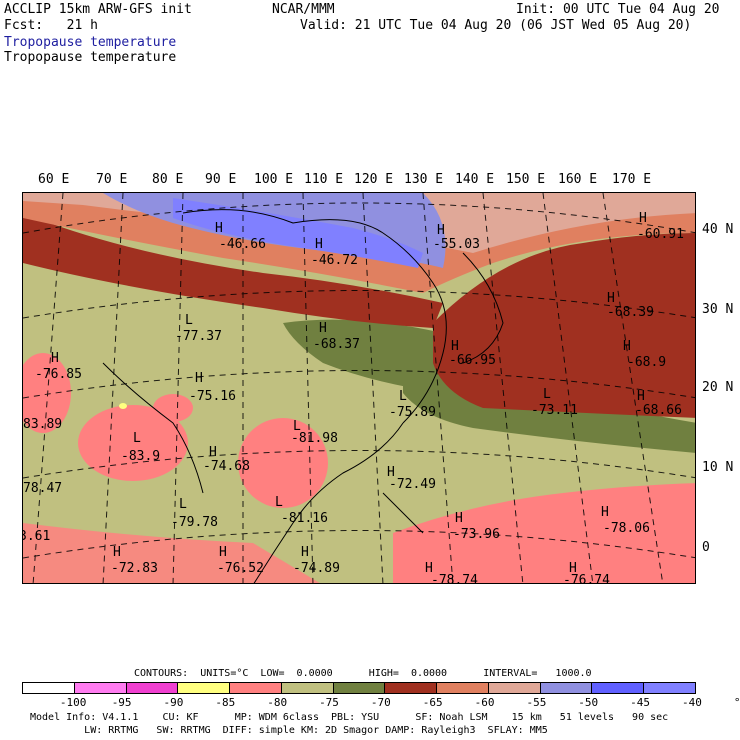 This screenshot has width=740, height=740. I want to click on colorbar-tick-label: -75, so click(329, 702).